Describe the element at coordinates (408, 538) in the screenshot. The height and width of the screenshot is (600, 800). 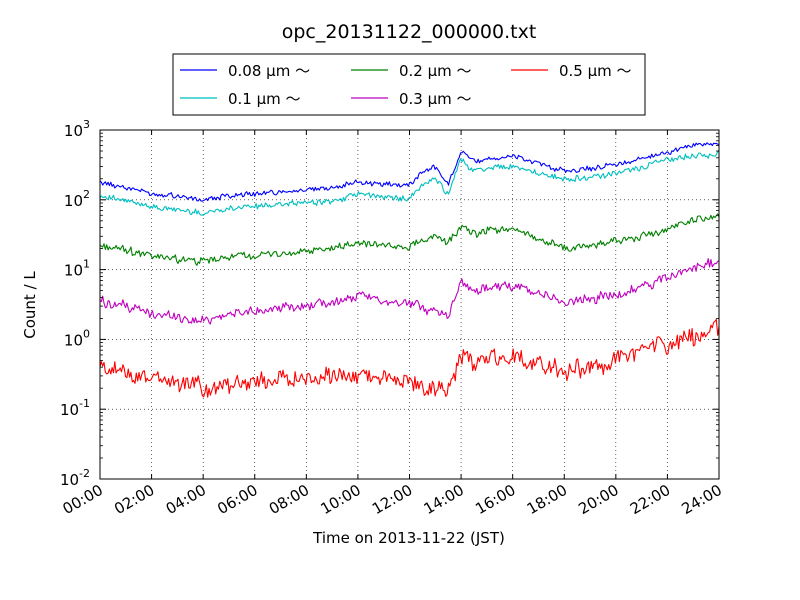
I see `x-axis-label: Time on 2013-11-22 (JST)` at that location.